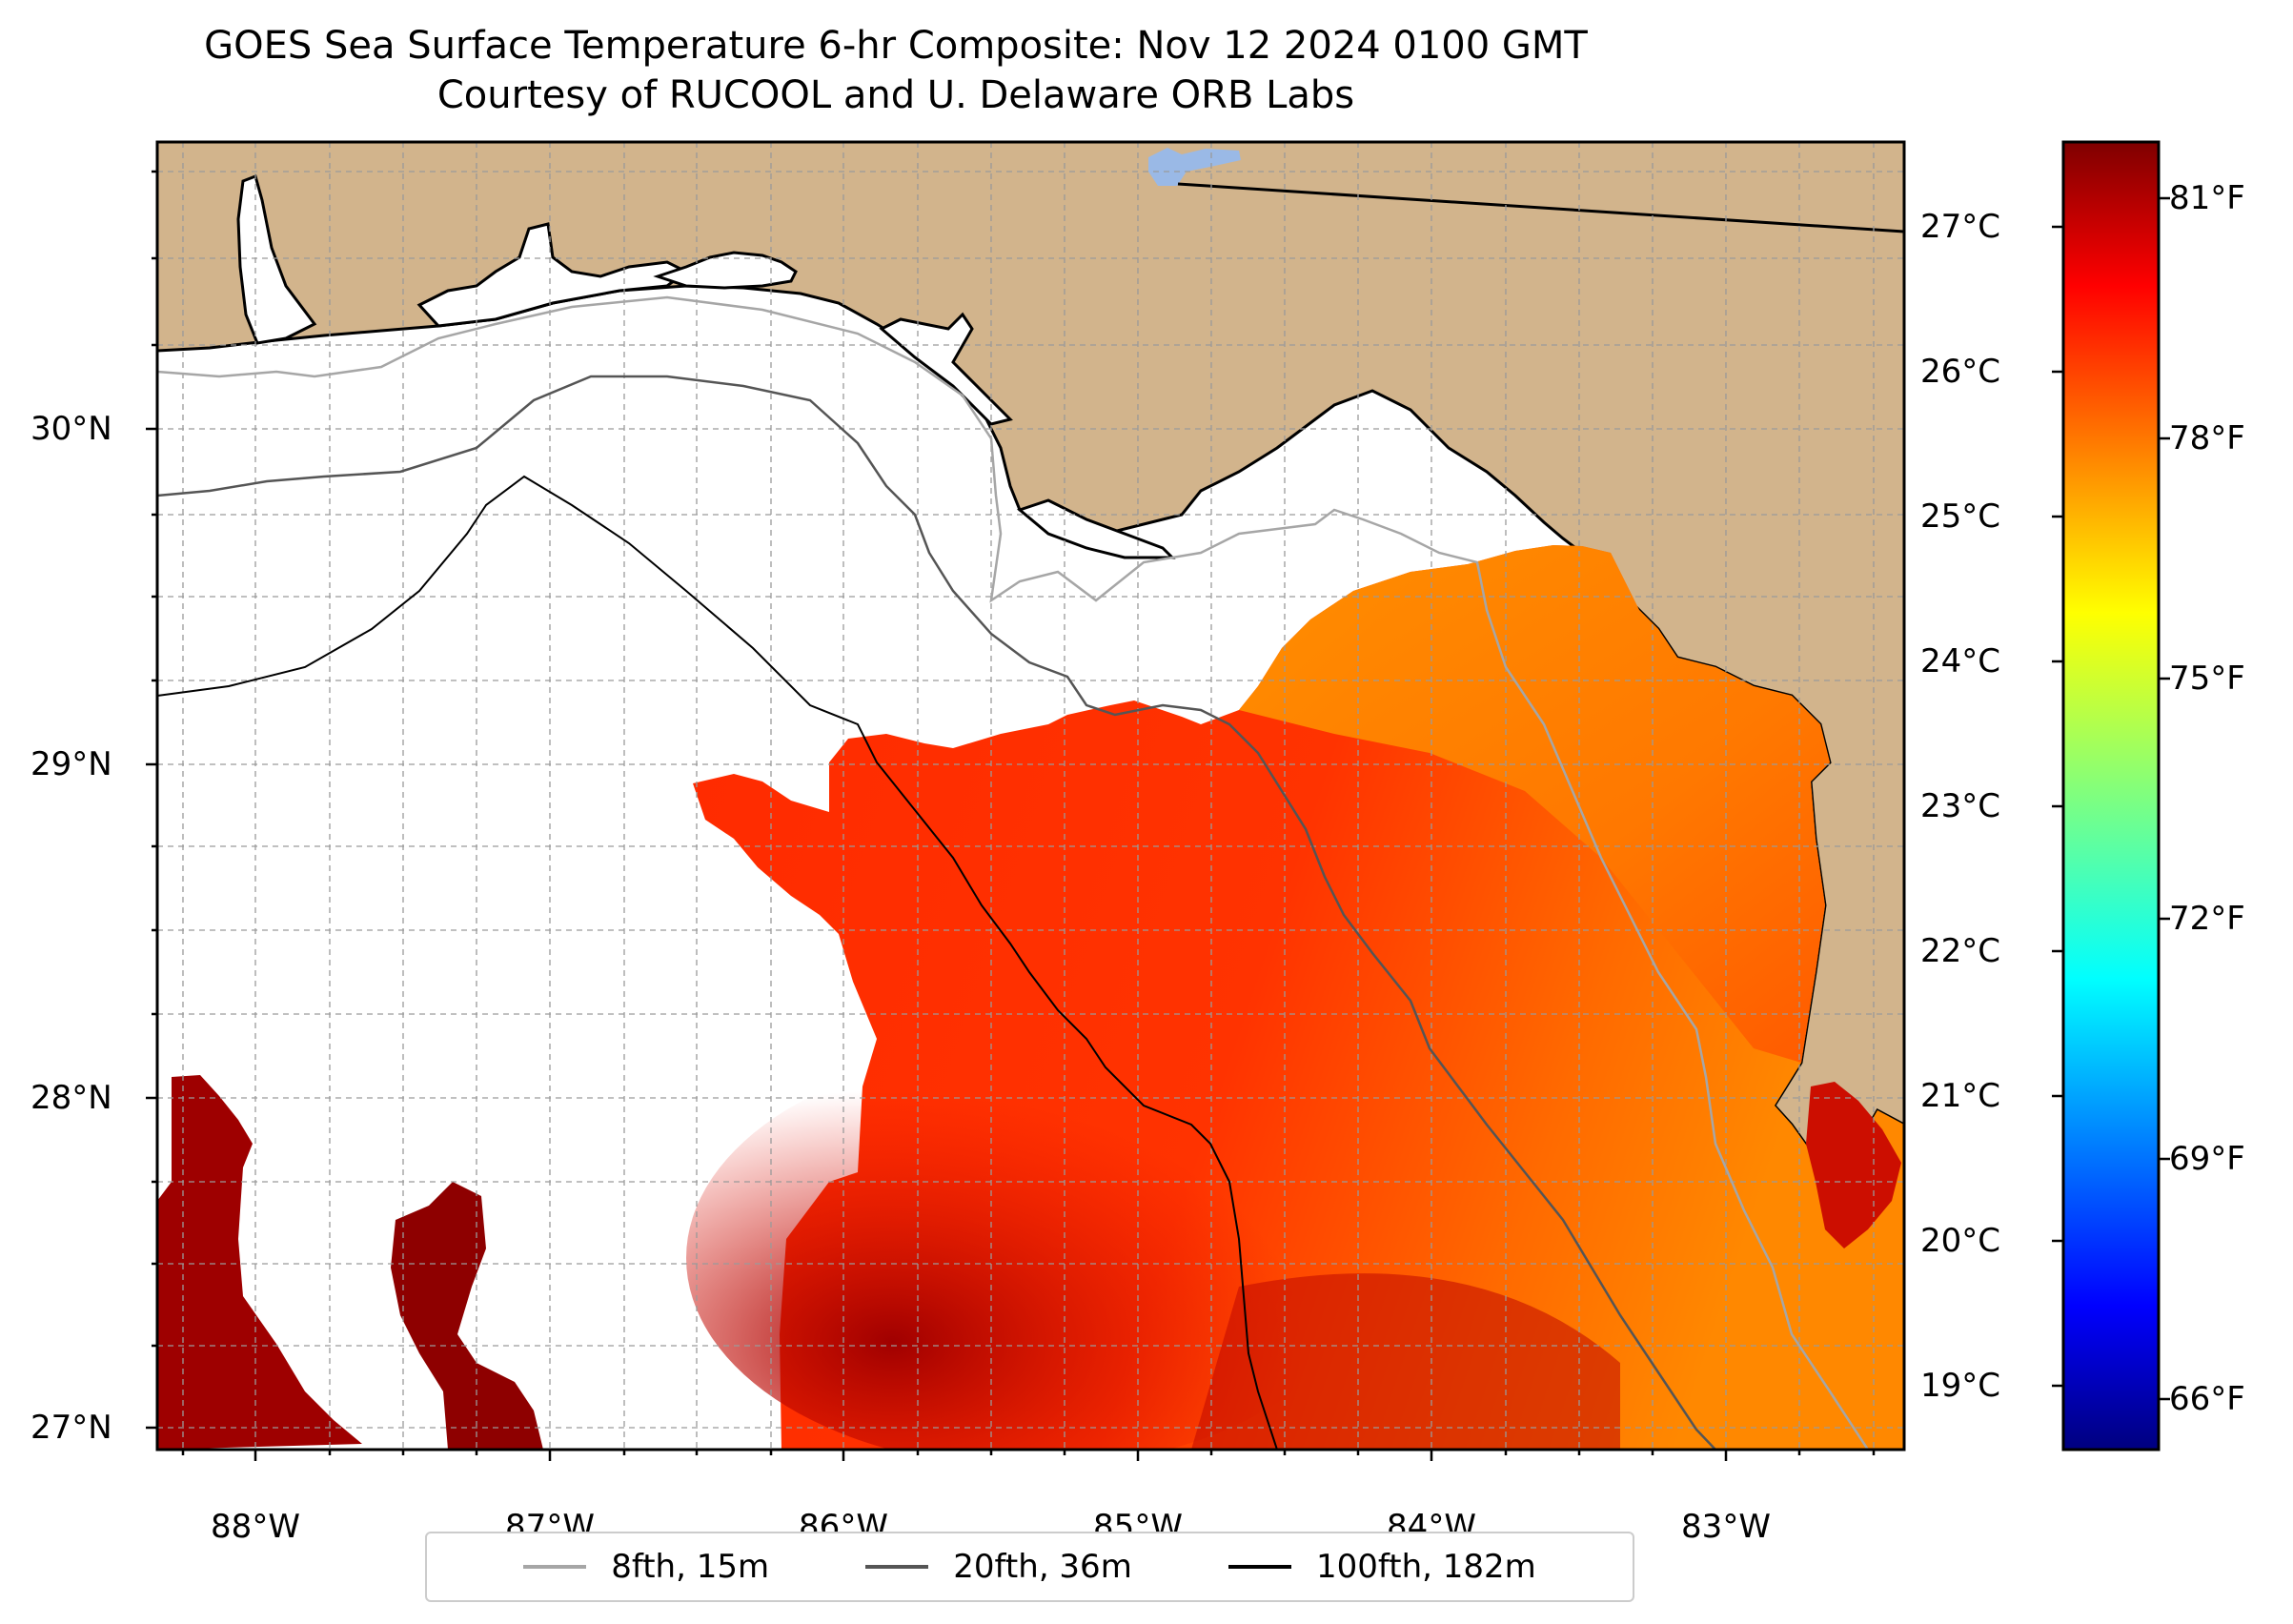 This screenshot has width=2293, height=1624. Describe the element at coordinates (1961, 661) in the screenshot. I see `celsius-tick-label: 24°C` at that location.